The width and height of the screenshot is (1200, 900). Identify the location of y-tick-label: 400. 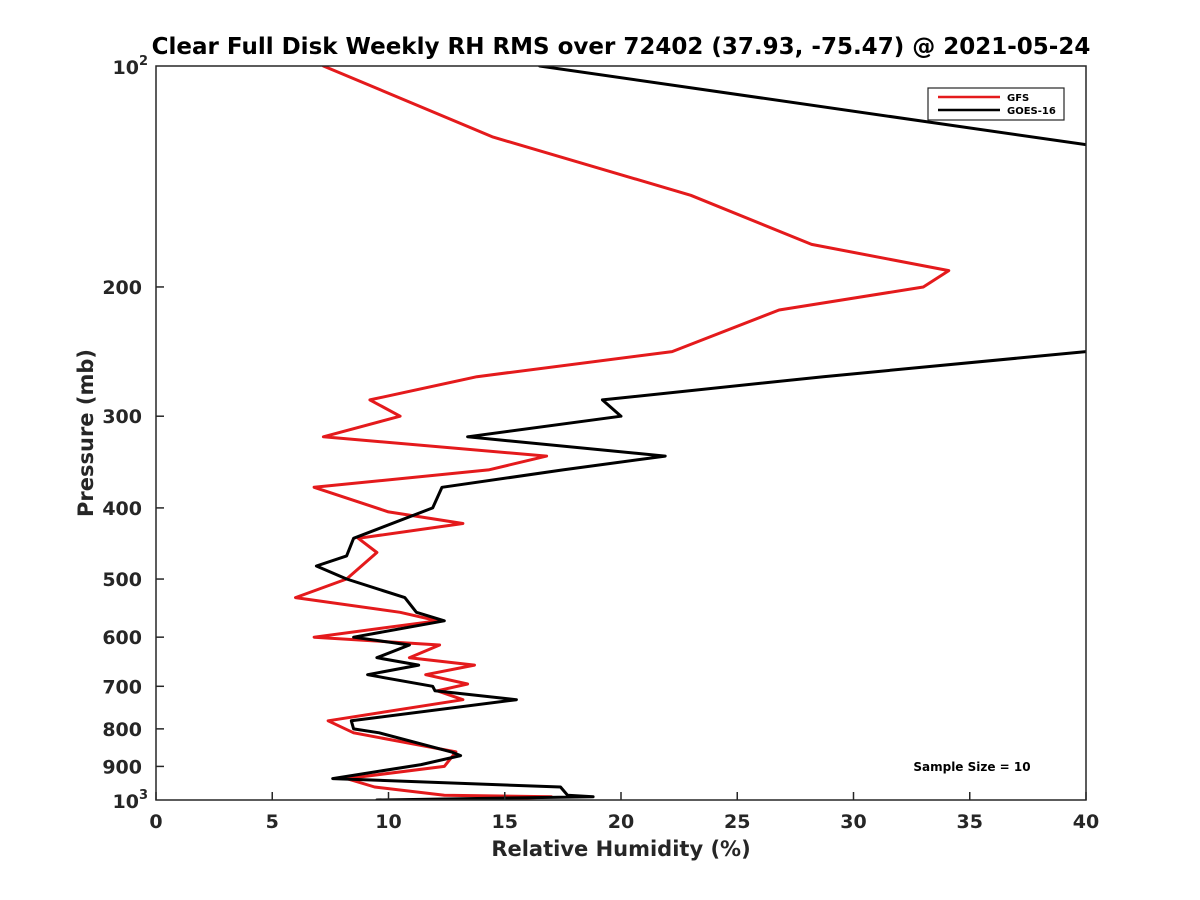
(122, 509).